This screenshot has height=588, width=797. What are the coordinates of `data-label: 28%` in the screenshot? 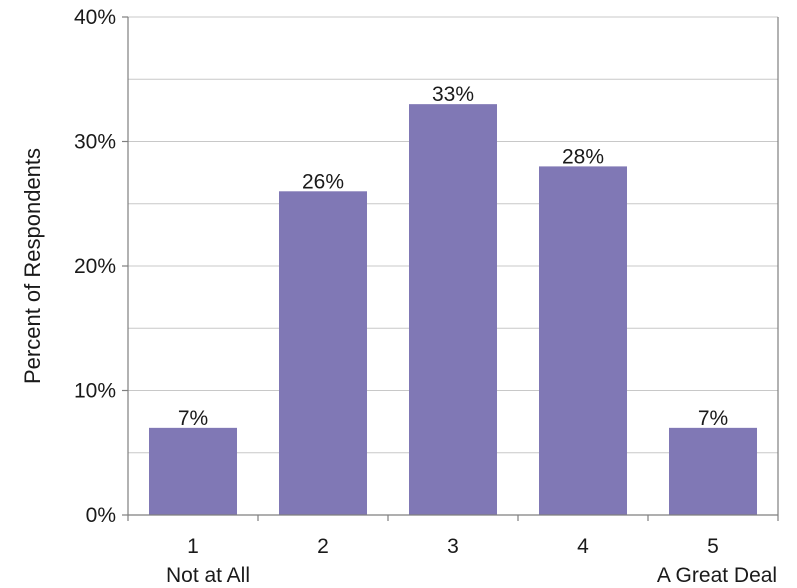 It's located at (583, 156).